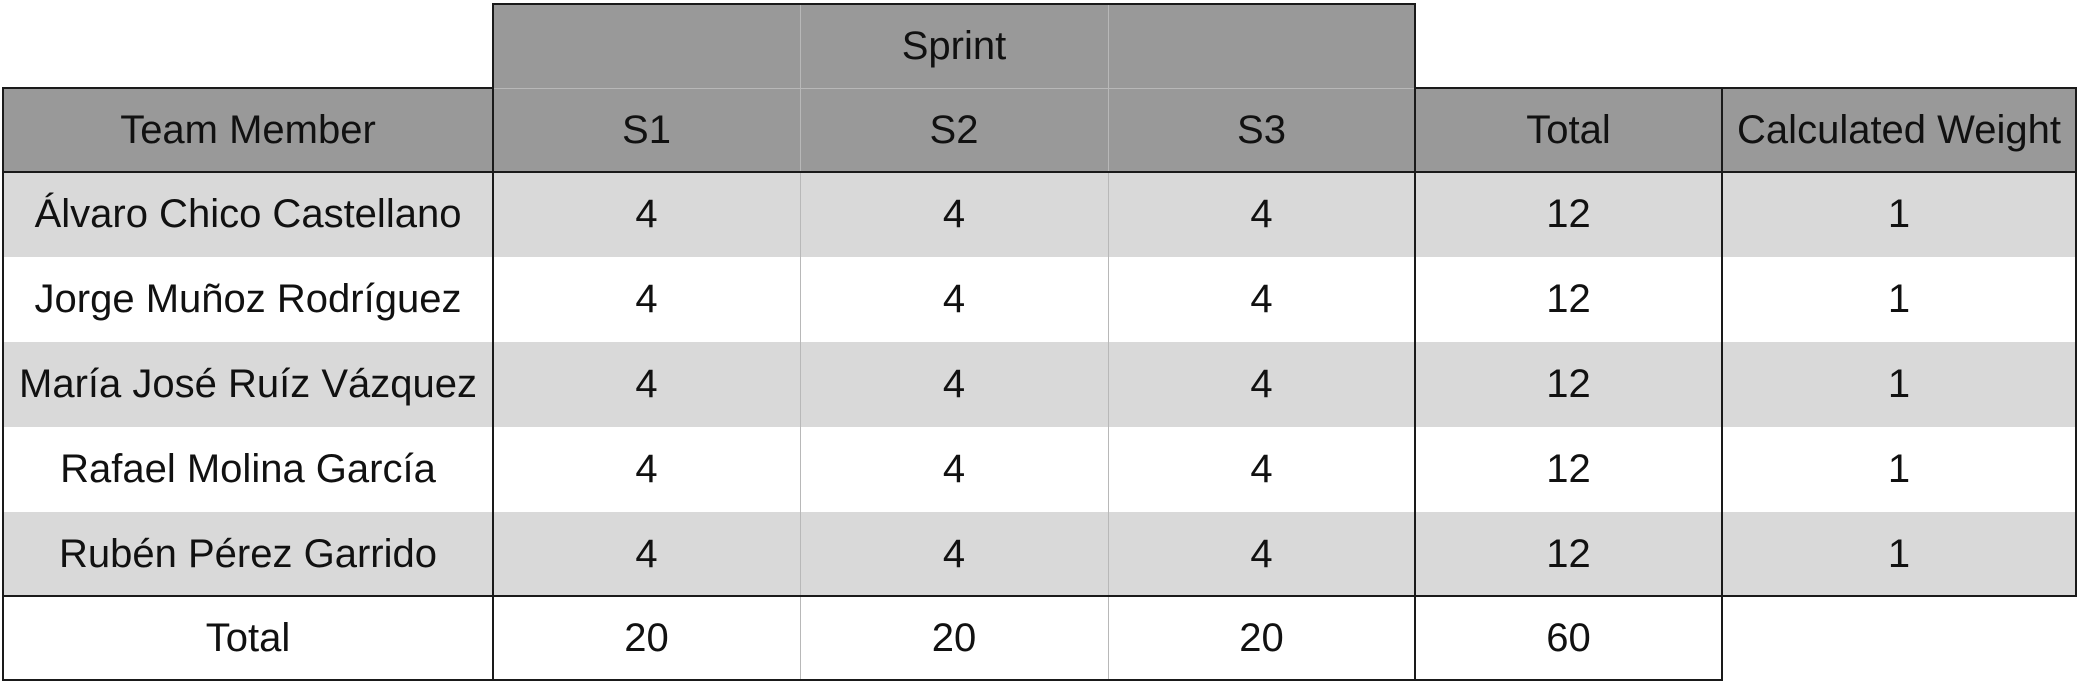 This screenshot has width=2079, height=682. What do you see at coordinates (1261, 638) in the screenshot?
I see `footer-s3-total: 20` at bounding box center [1261, 638].